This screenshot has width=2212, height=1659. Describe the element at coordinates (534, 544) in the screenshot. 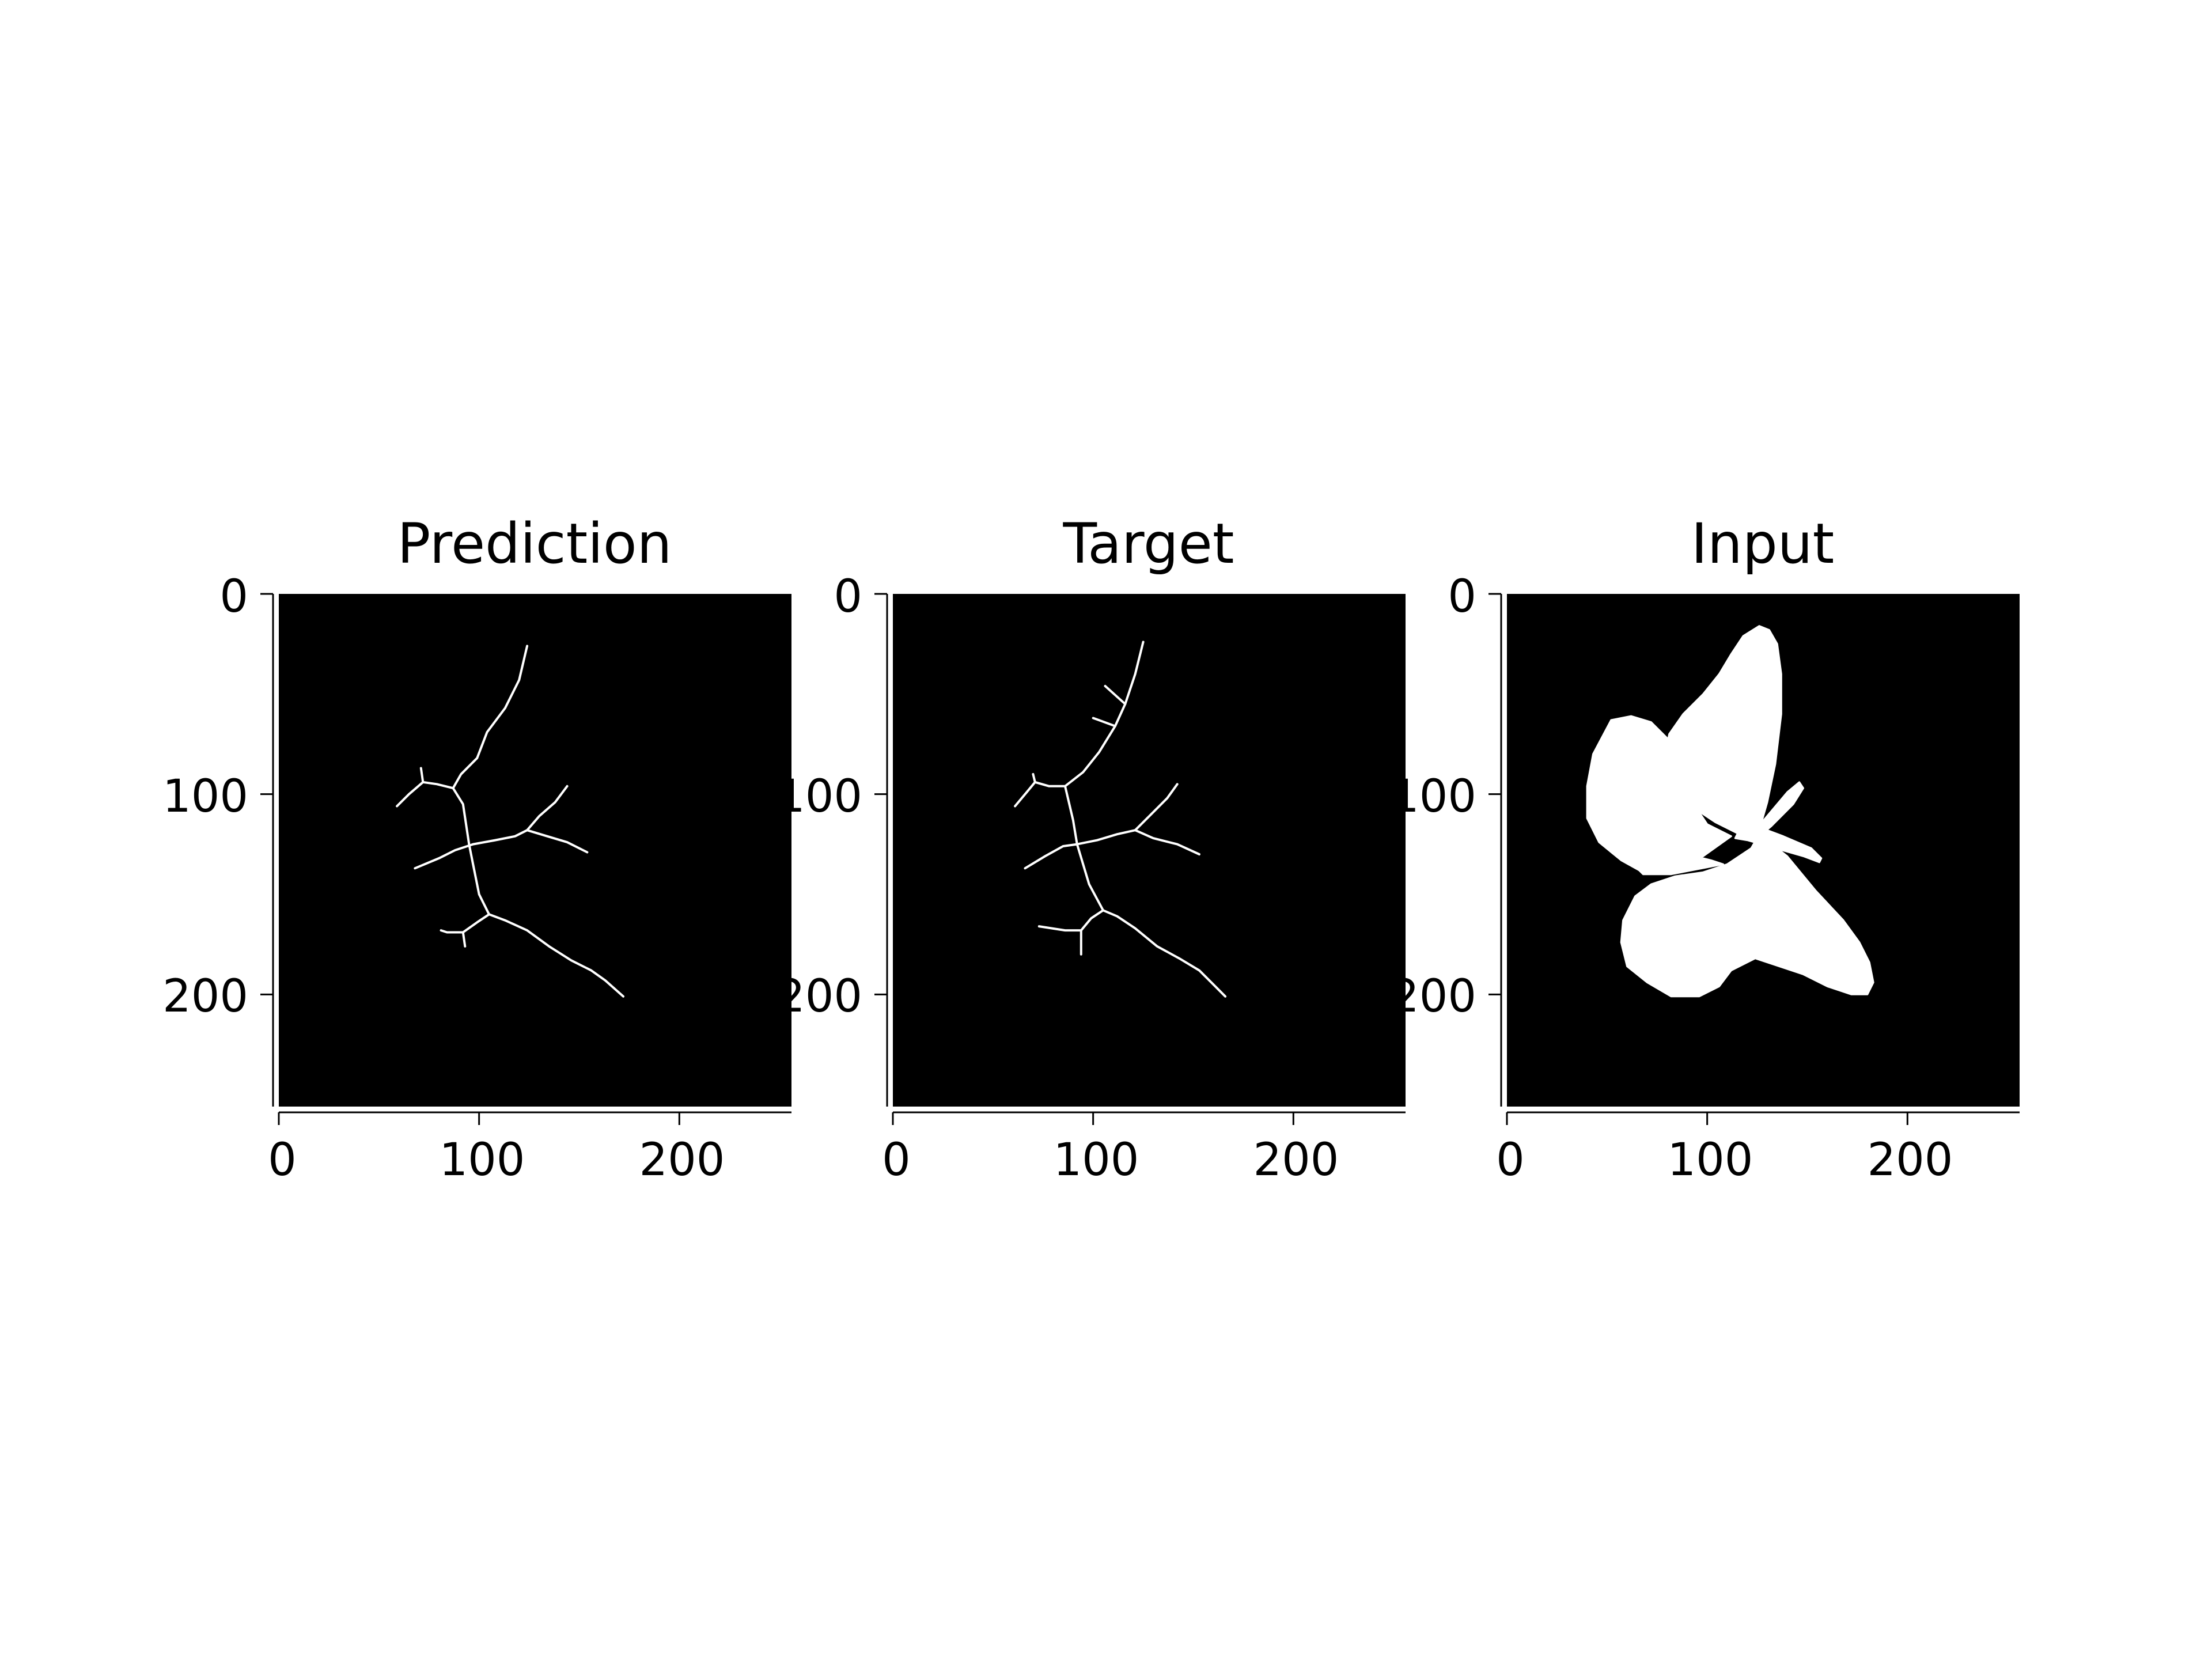

I see `panel-title: Prediction` at that location.